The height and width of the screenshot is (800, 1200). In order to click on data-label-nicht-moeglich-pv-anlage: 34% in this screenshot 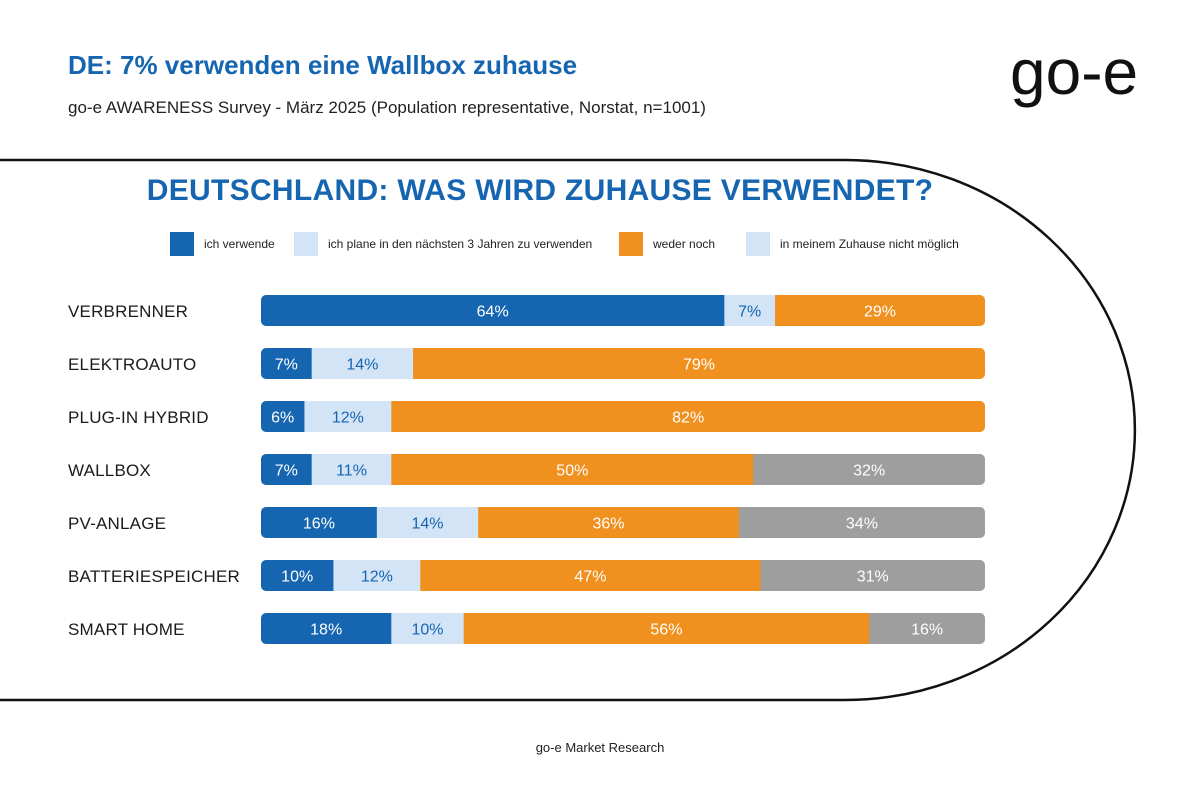, I will do `click(862, 524)`.